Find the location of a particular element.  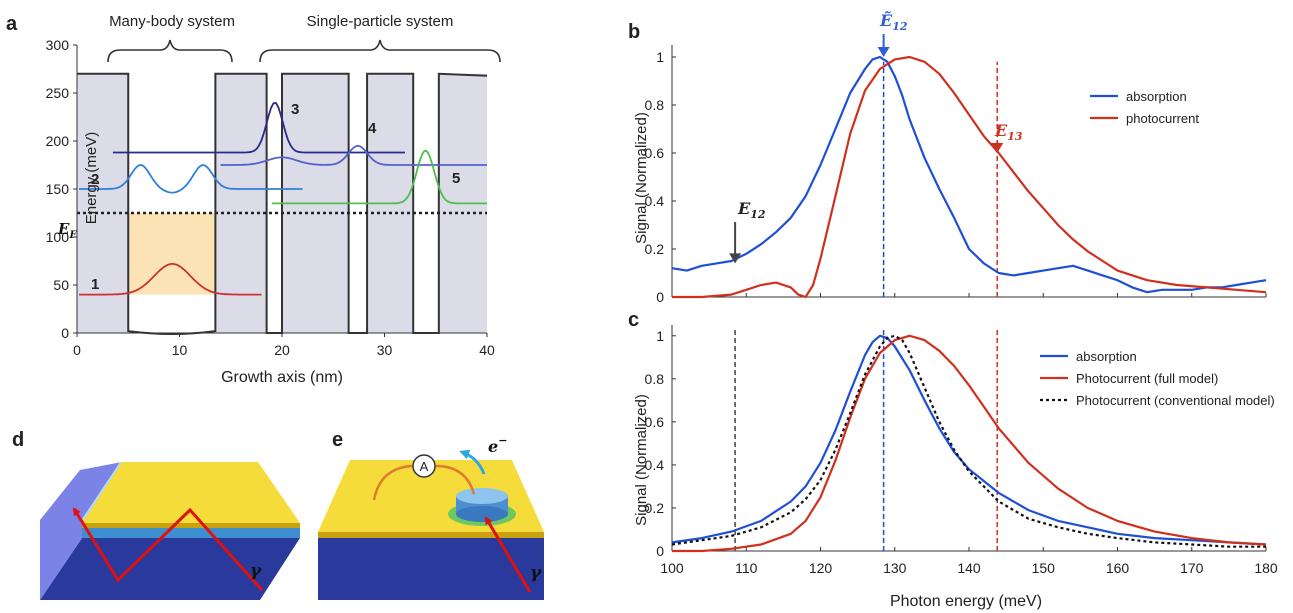

xtick-label: 110 is located at coordinates (746, 568).